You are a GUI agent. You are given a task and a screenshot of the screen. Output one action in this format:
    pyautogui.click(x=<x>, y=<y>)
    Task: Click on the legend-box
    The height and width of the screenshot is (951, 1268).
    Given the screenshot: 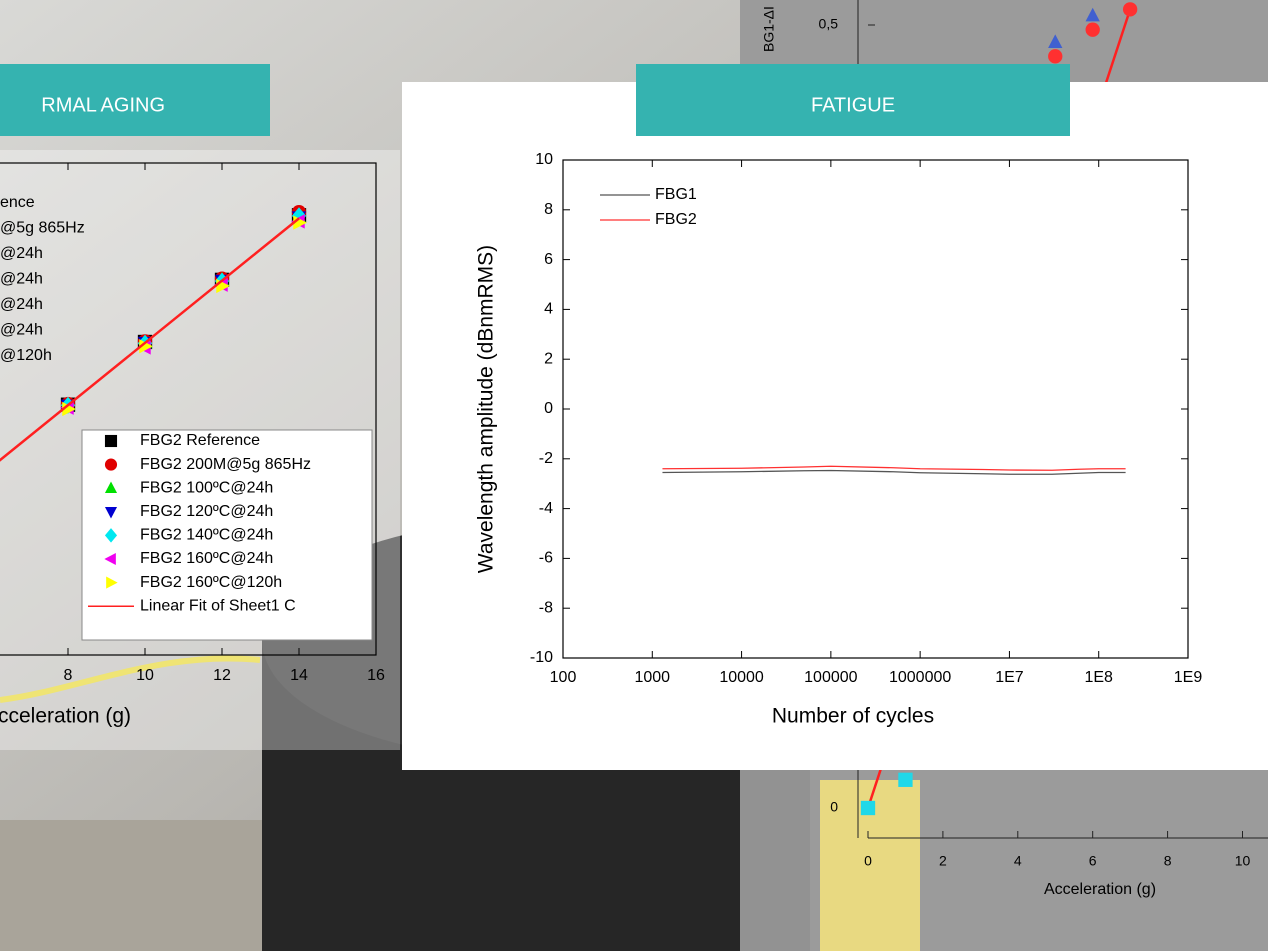 What is the action you would take?
    pyautogui.click(x=227, y=535)
    